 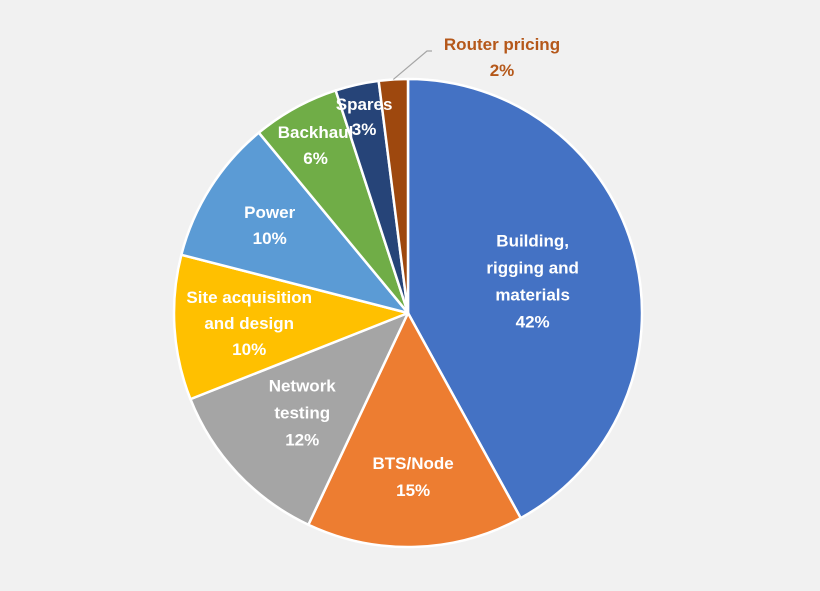 What do you see at coordinates (249, 323) in the screenshot?
I see `slice-label-site-acquisition-and-design: Site acquisition and design 10%` at bounding box center [249, 323].